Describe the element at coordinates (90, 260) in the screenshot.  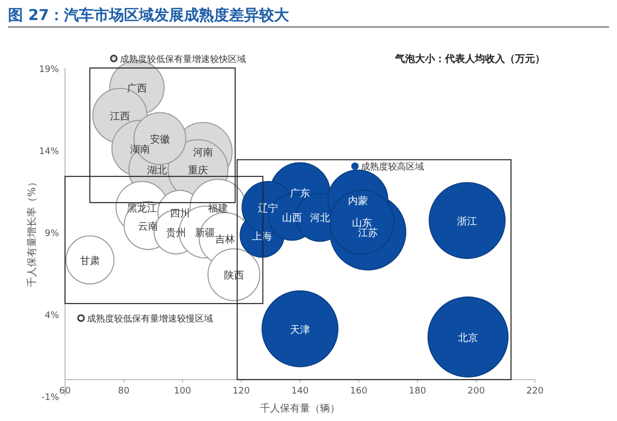
I see `data-label: 甘肃` at that location.